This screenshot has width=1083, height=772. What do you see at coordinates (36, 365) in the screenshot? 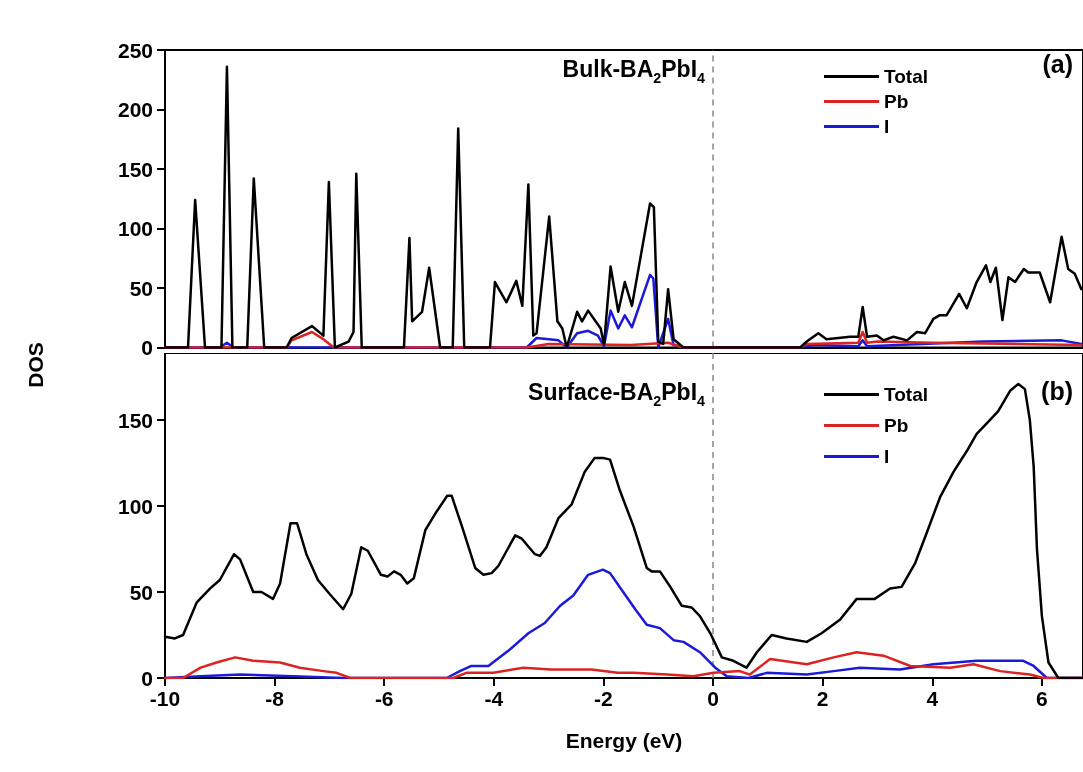
I see `y-axis-title: DOS` at bounding box center [36, 365].